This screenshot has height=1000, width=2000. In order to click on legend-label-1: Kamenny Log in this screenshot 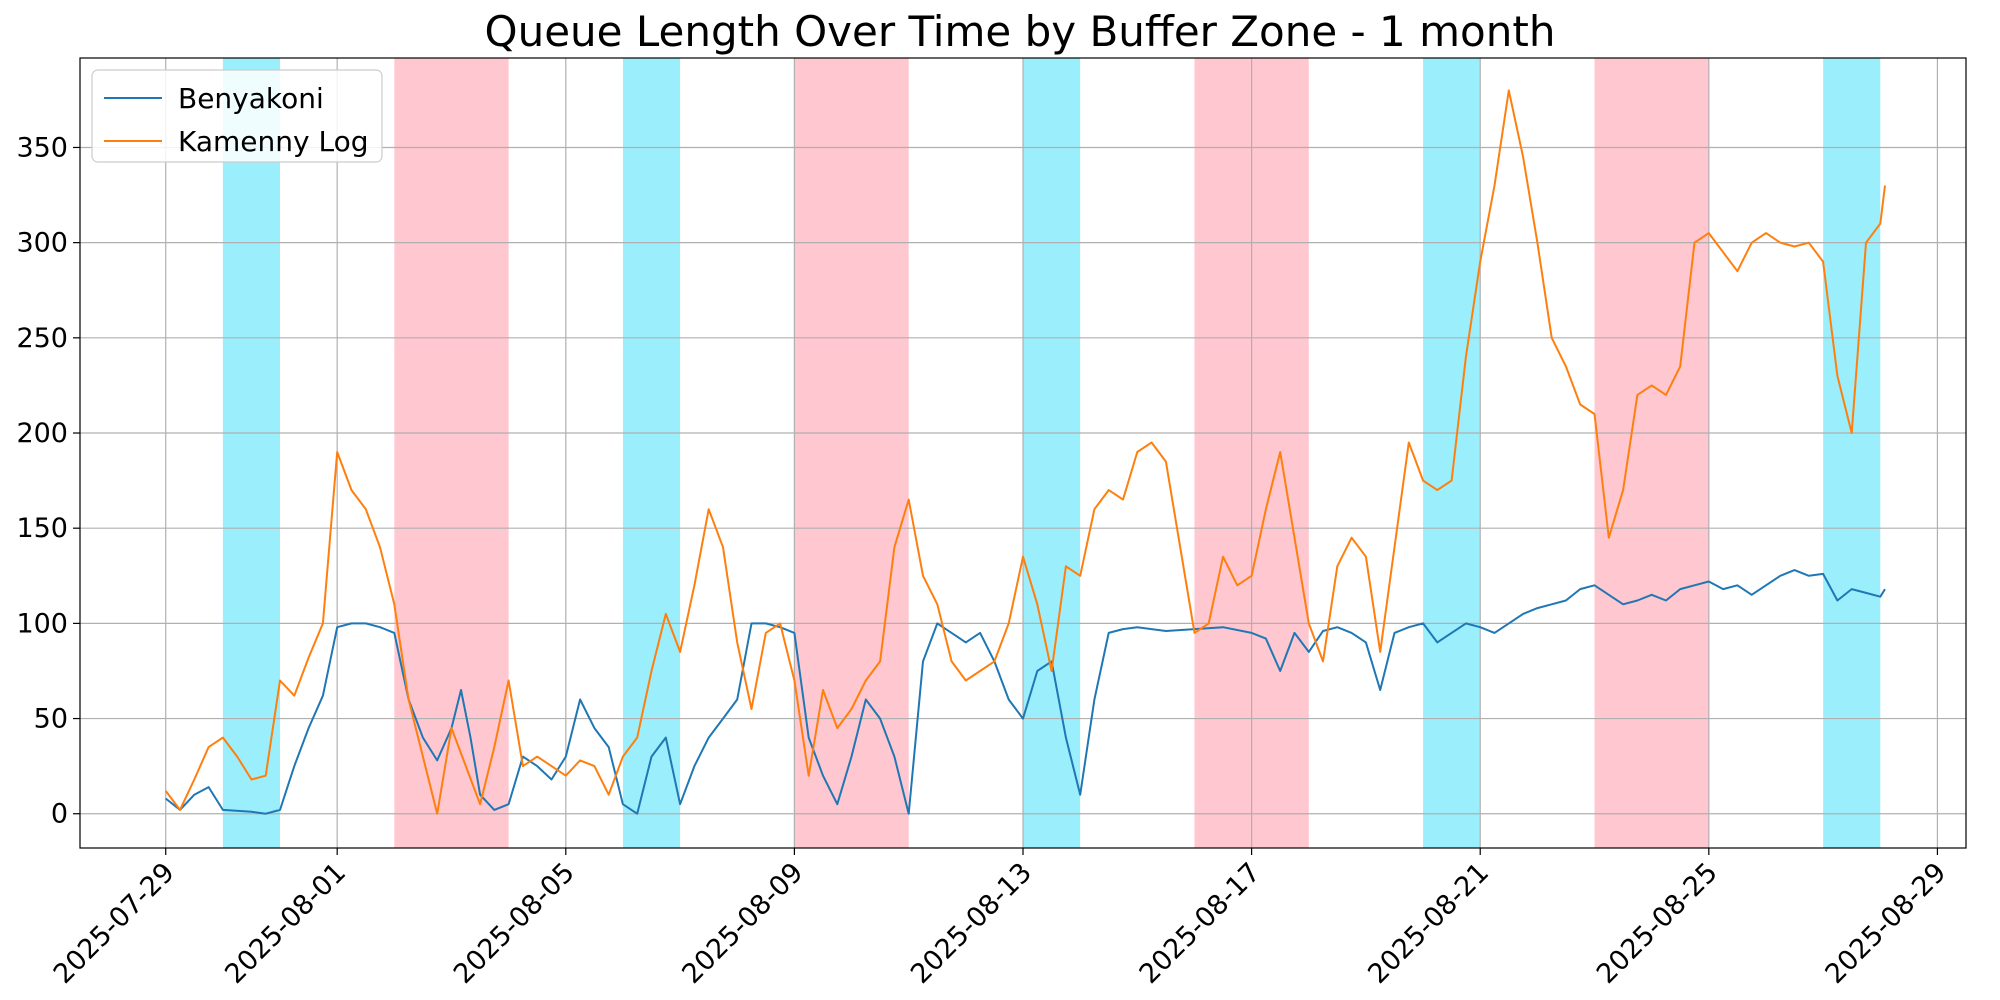, I will do `click(273, 141)`.